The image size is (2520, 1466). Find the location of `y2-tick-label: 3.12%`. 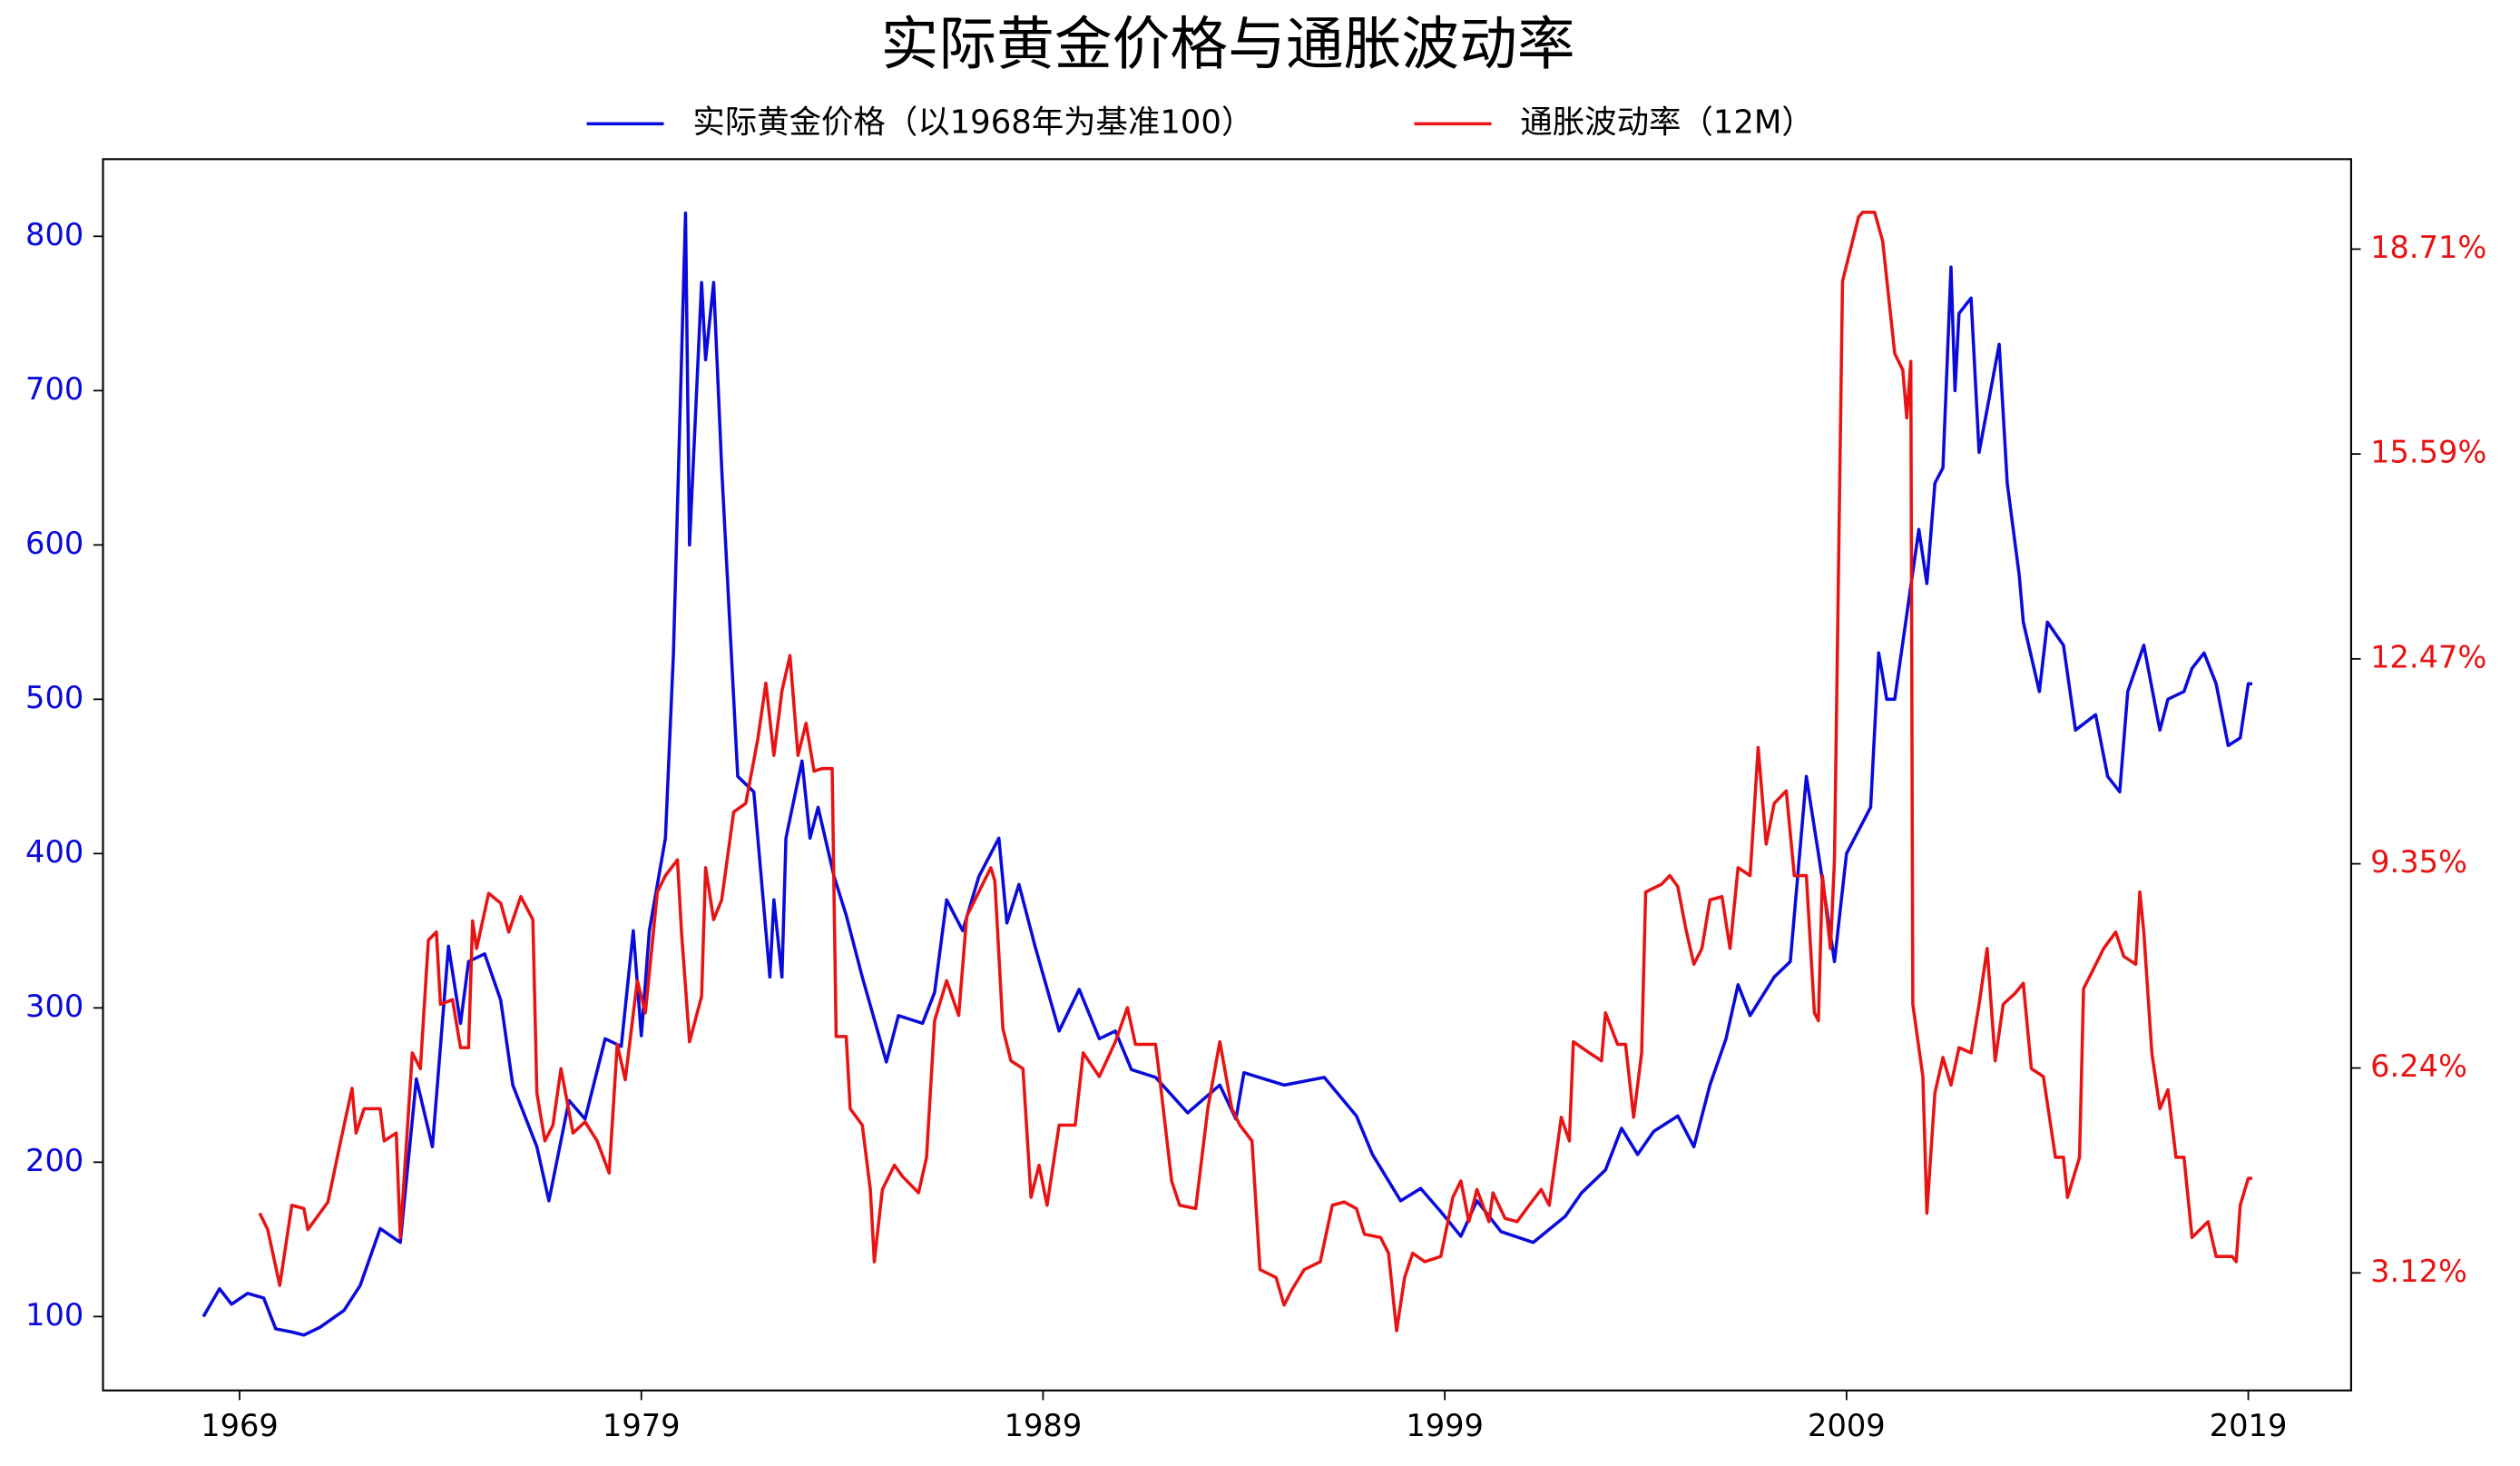

y2-tick-label: 3.12% is located at coordinates (2418, 1271).